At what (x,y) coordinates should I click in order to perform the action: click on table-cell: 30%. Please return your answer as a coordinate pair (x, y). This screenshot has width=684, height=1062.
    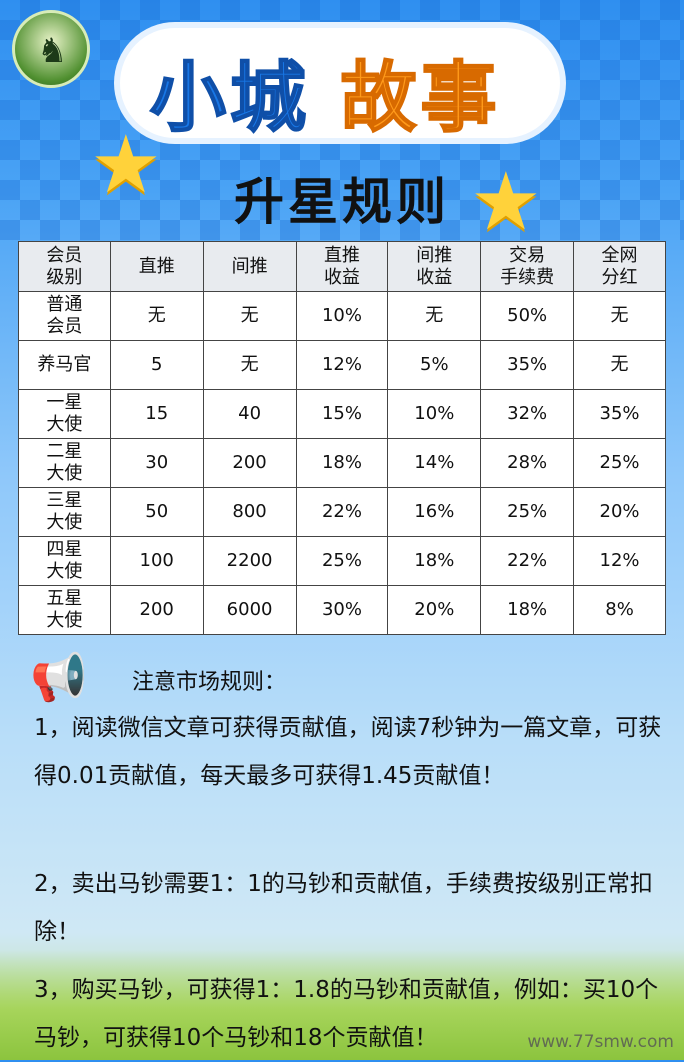
    Looking at the image, I should click on (342, 610).